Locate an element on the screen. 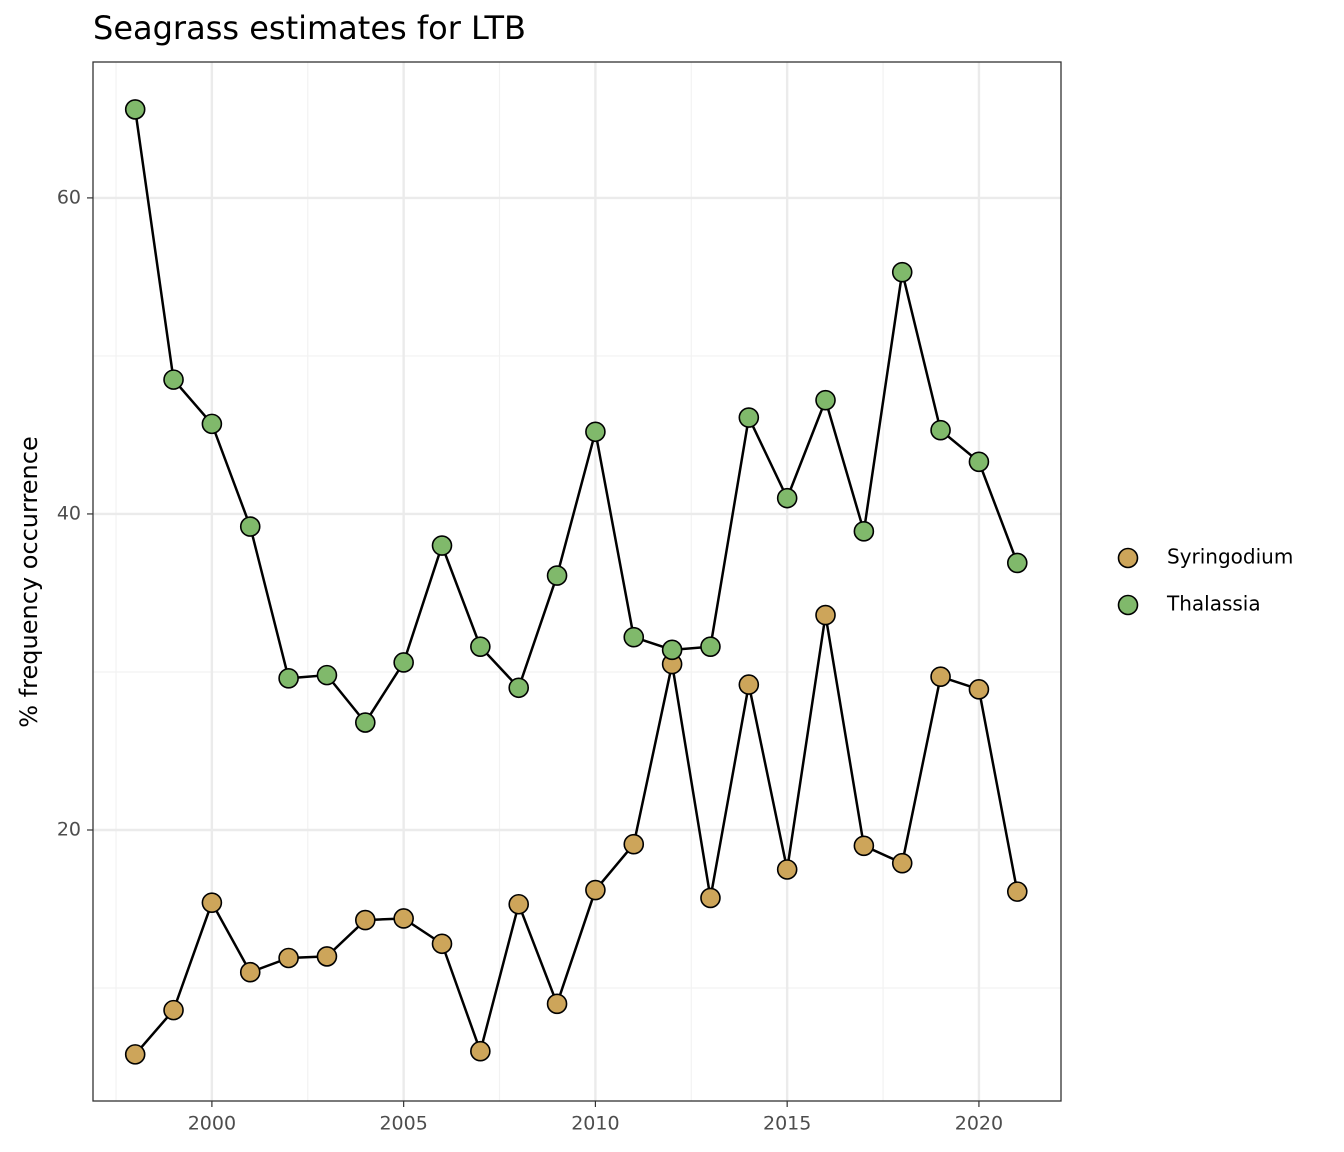 This screenshot has height=1152, width=1344. x-tick-label: 2020 is located at coordinates (979, 1124).